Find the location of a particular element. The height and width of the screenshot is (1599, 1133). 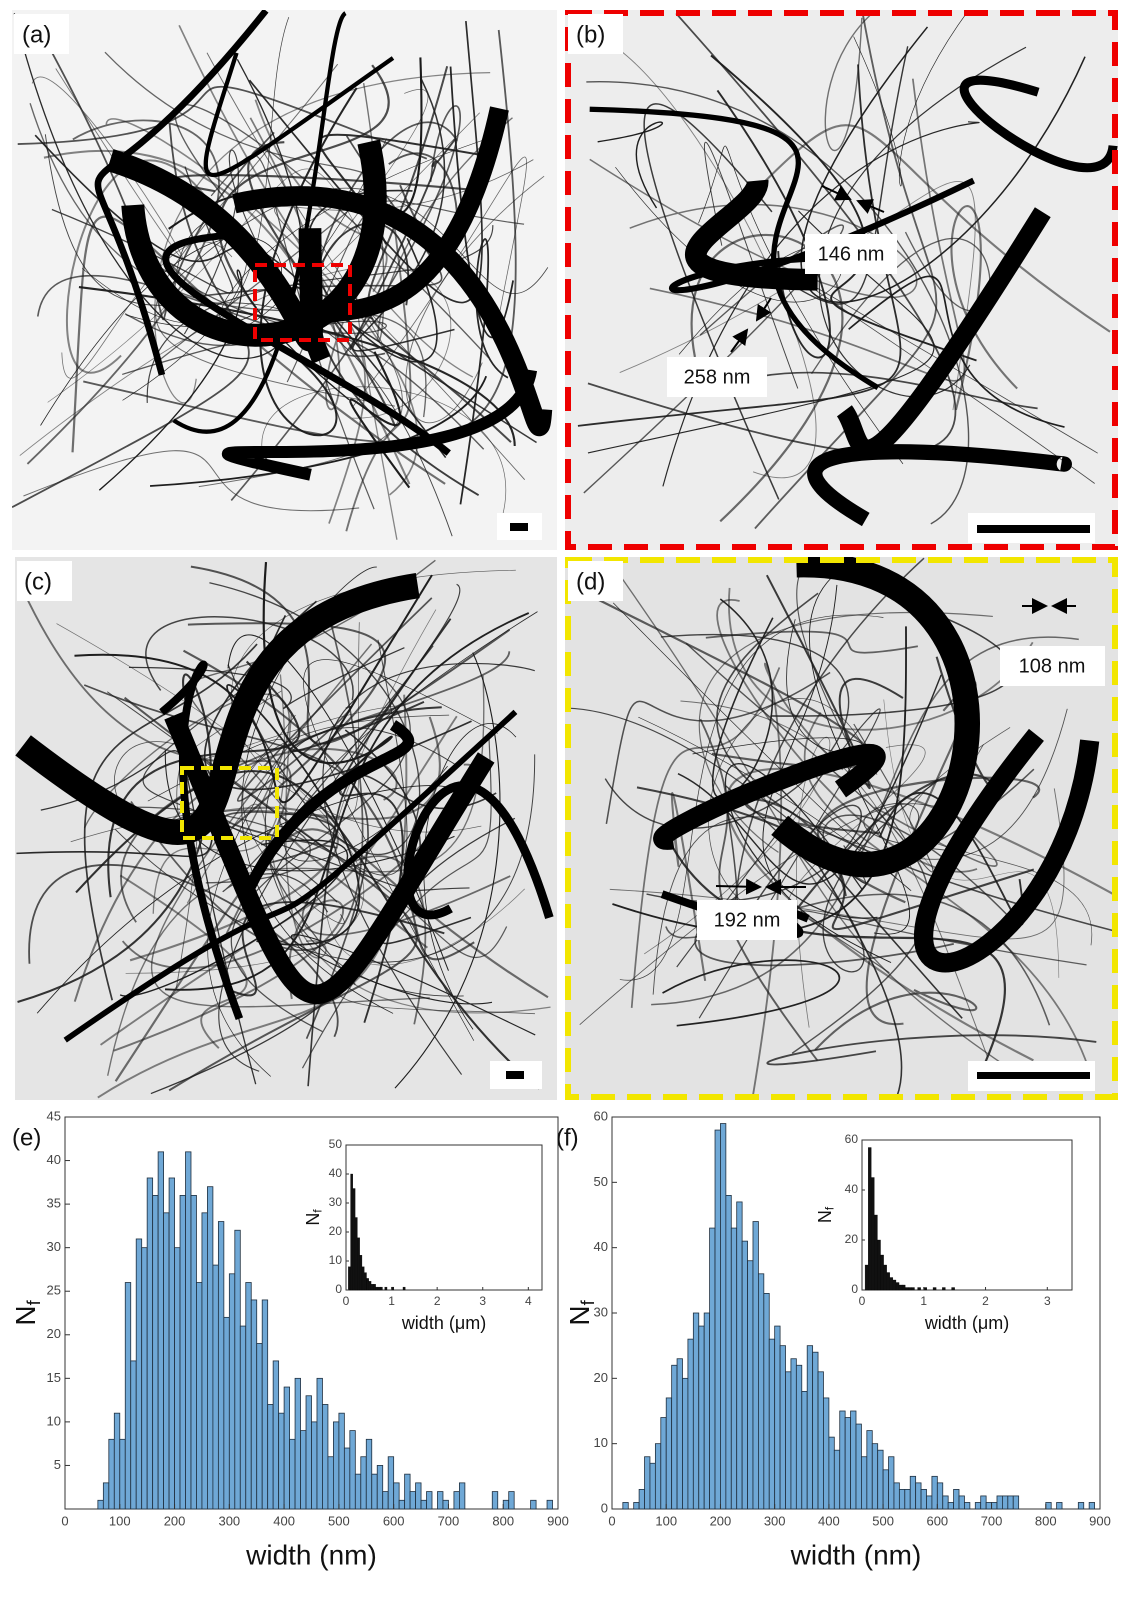

panel-label: (e) is located at coordinates (26, 1137).